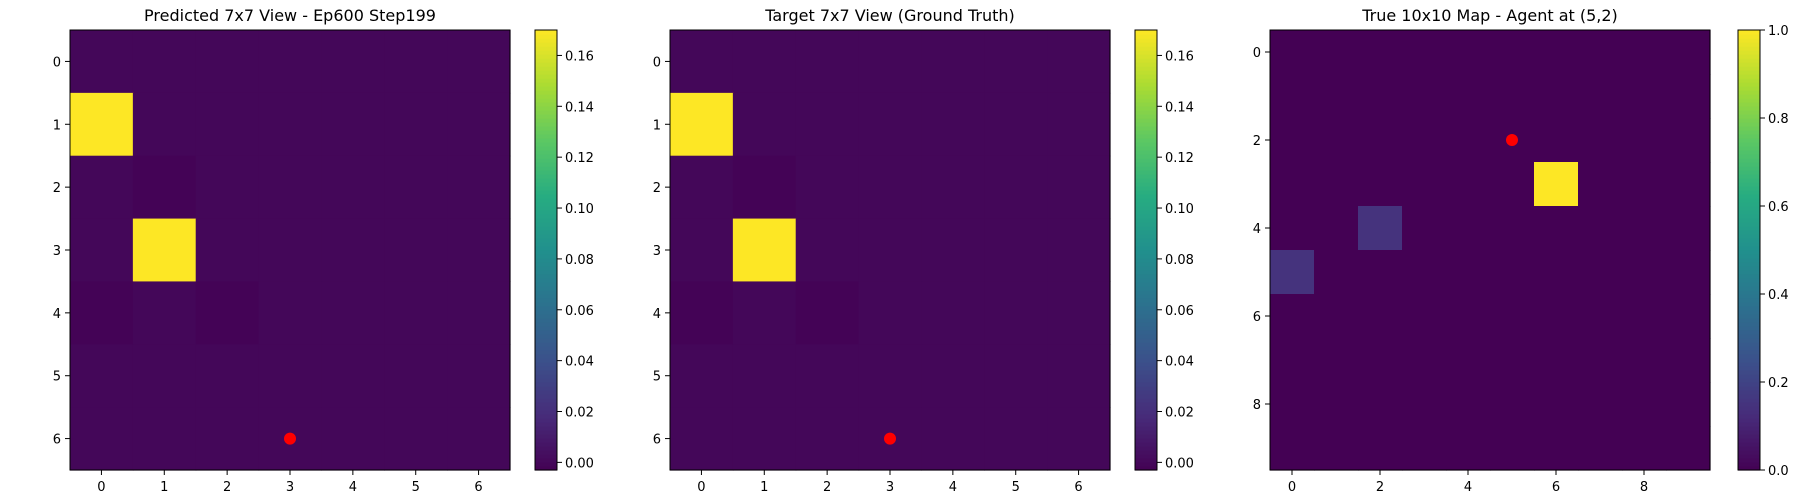  What do you see at coordinates (657, 440) in the screenshot?
I see `y-tick-label: 6` at bounding box center [657, 440].